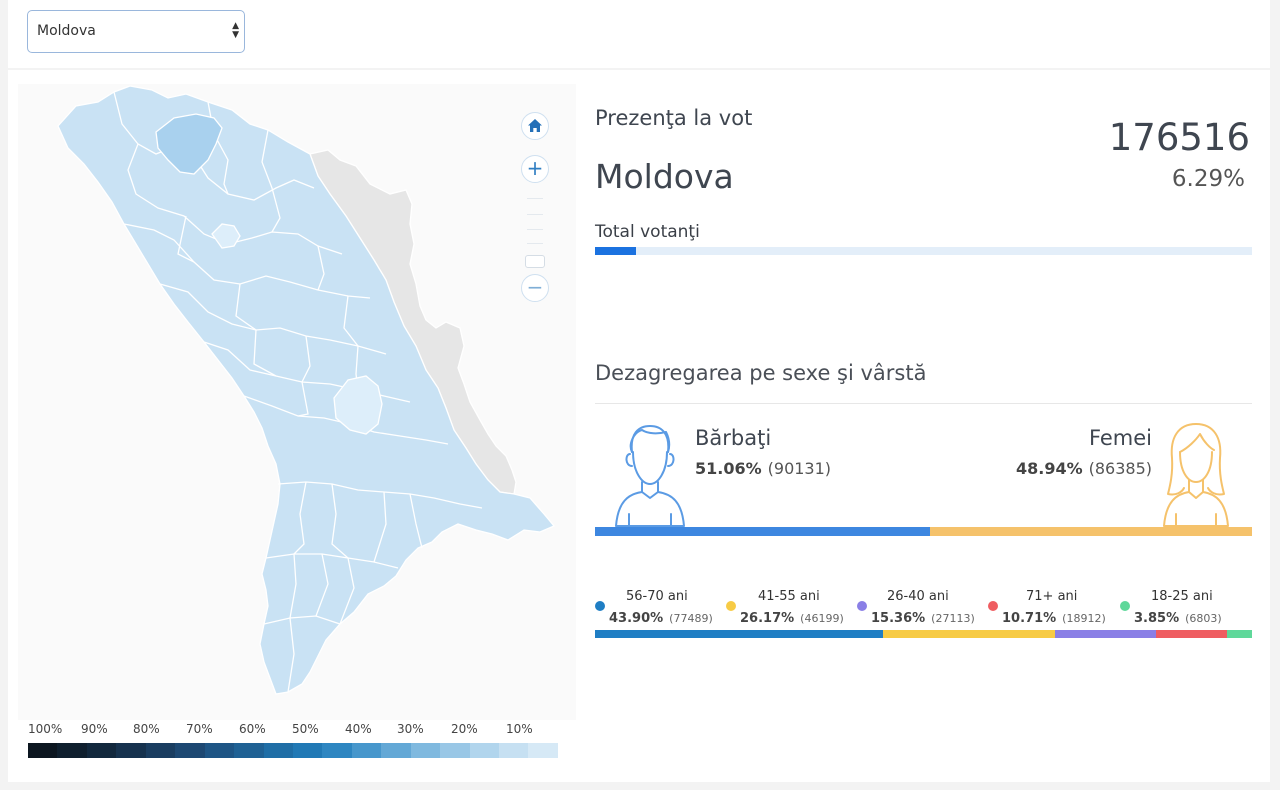 This screenshot has width=1280, height=790. I want to click on age-group-name: 71+ ani, so click(1052, 596).